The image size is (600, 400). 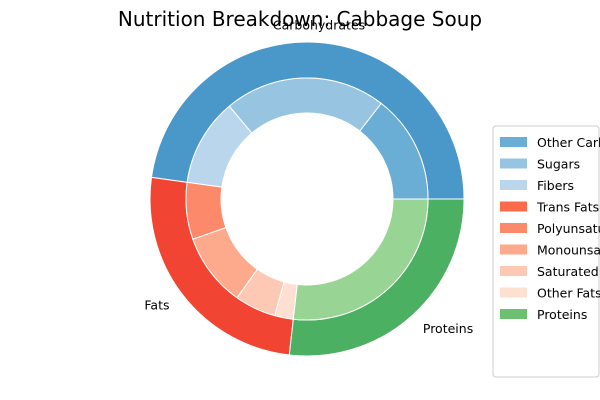 What do you see at coordinates (513, 314) in the screenshot?
I see `legend-swatch-proteins` at bounding box center [513, 314].